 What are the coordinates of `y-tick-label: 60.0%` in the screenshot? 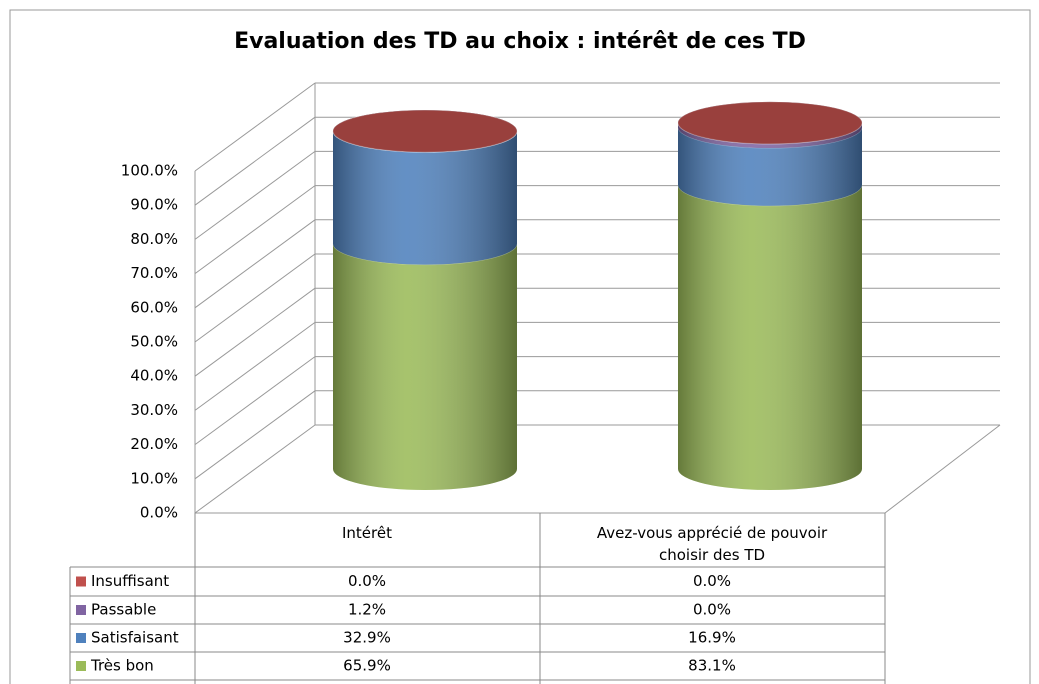 It's located at (154, 307).